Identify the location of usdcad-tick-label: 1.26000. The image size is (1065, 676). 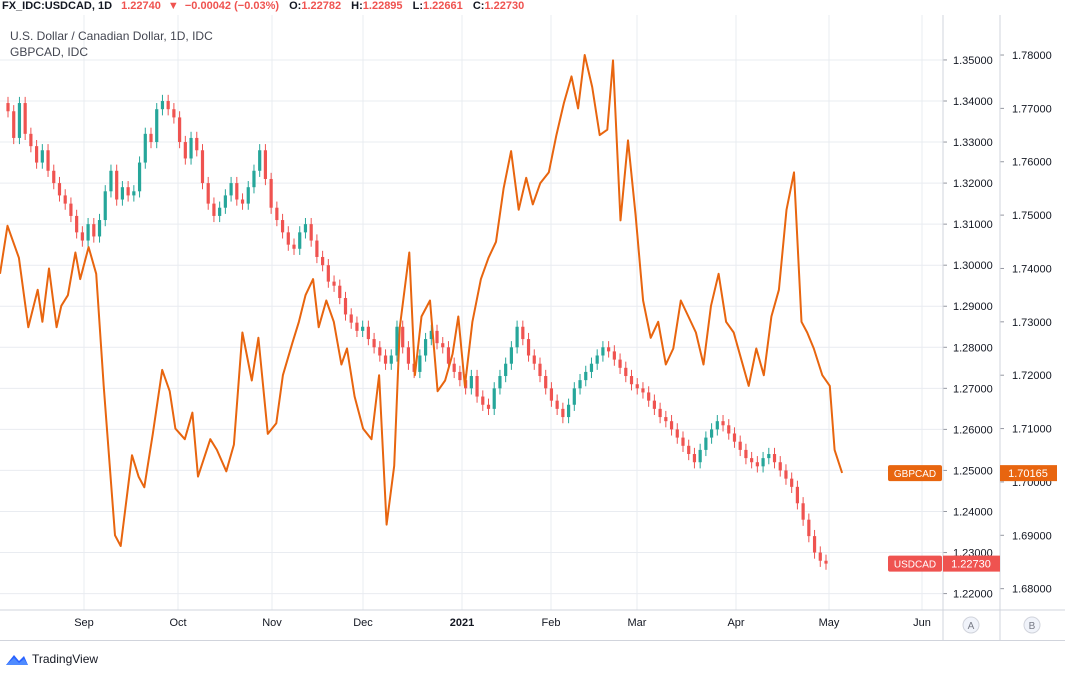
(973, 430).